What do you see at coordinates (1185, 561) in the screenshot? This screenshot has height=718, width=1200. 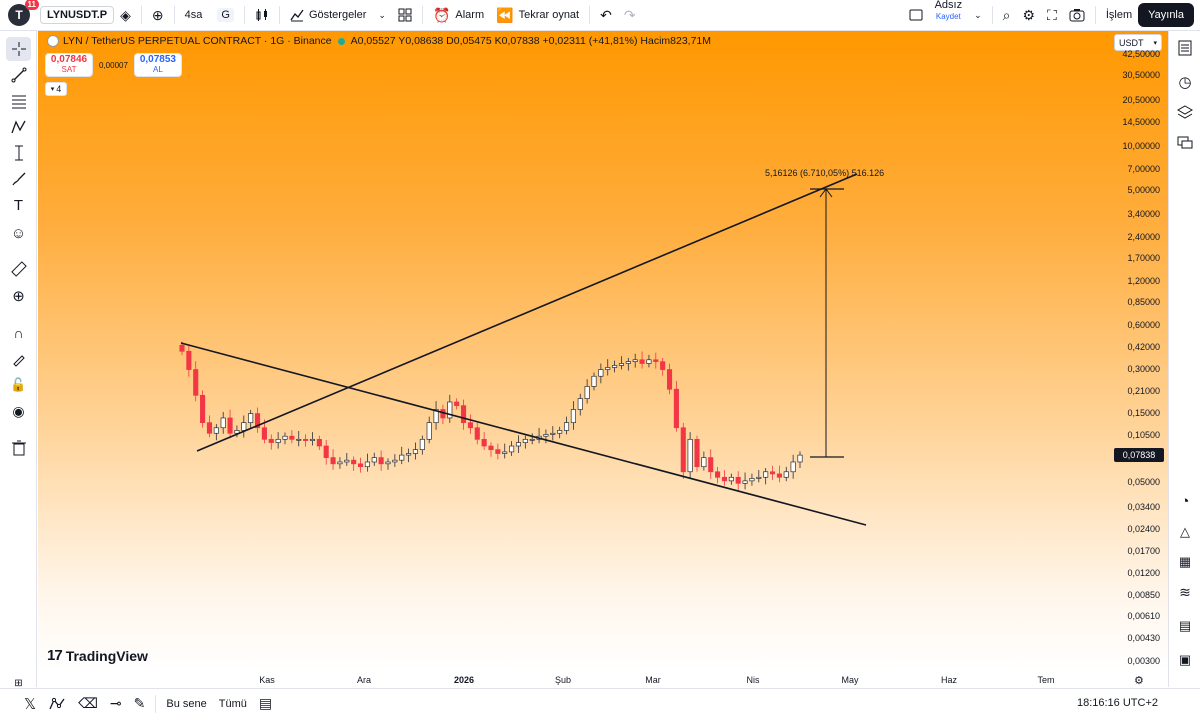 I see `calendar-icon: ▦` at bounding box center [1185, 561].